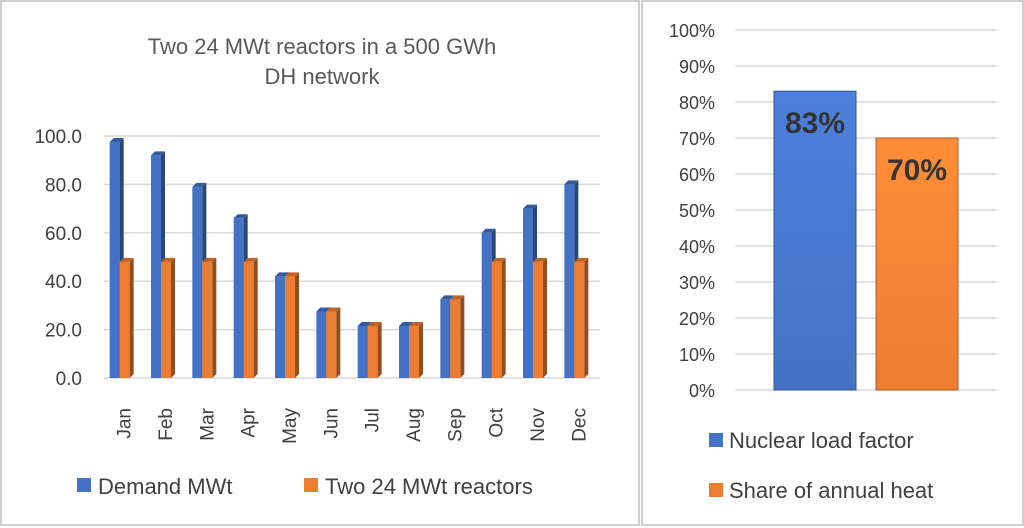  I want to click on x-tick-label: Apr, so click(249, 422).